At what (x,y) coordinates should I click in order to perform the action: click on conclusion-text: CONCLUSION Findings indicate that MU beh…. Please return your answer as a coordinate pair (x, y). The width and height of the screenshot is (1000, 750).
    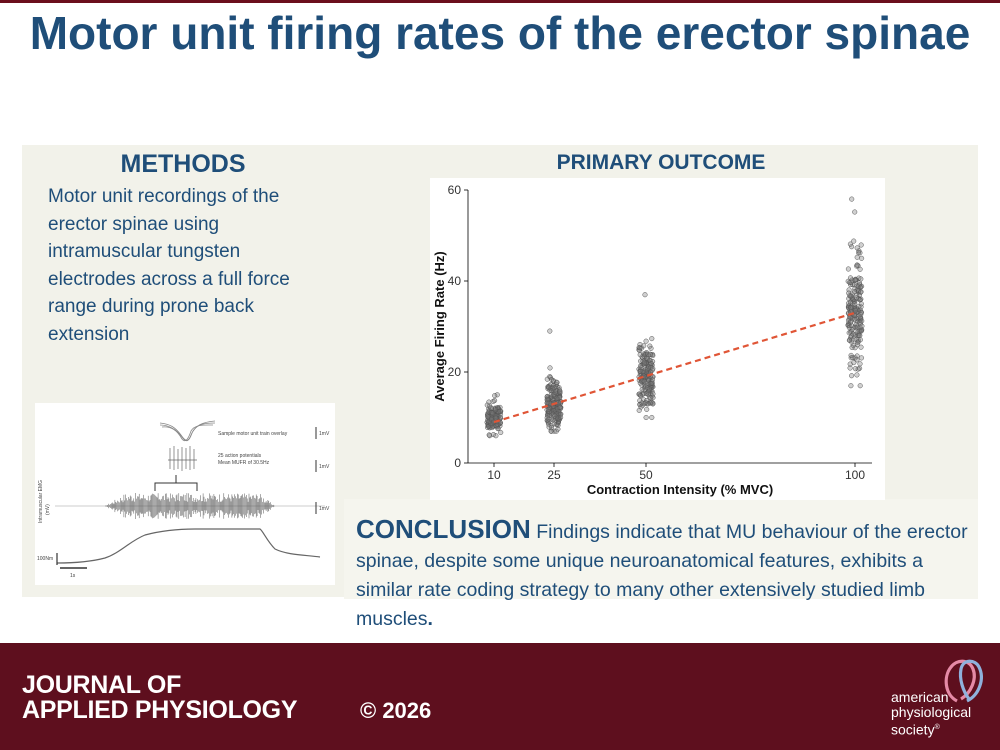
    Looking at the image, I should click on (662, 574).